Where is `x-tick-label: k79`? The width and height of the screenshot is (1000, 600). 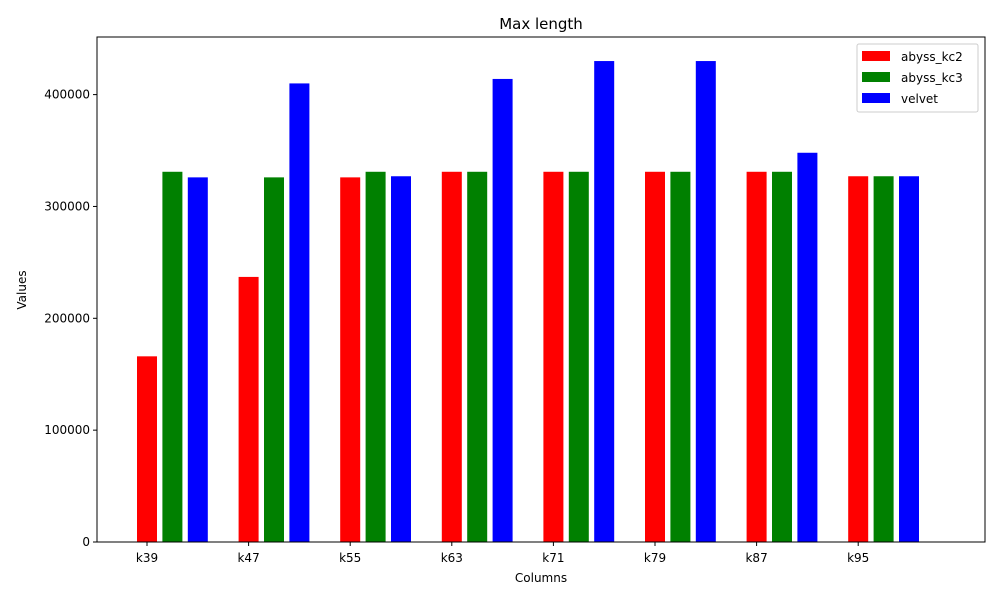
x-tick-label: k79 is located at coordinates (655, 558).